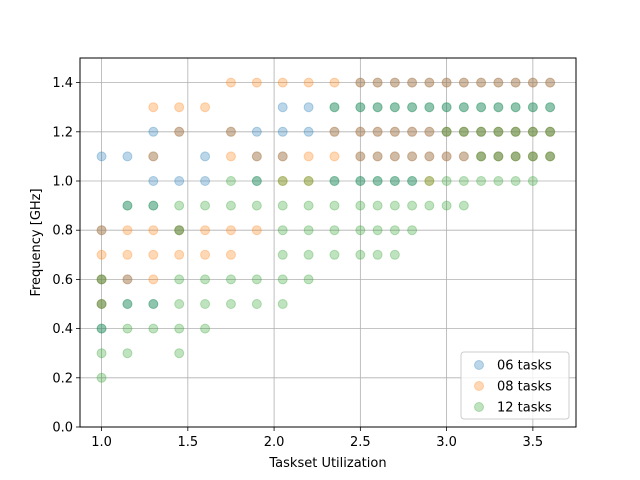 This screenshot has height=480, width=640. I want to click on x-tick-label: 2.5, so click(360, 442).